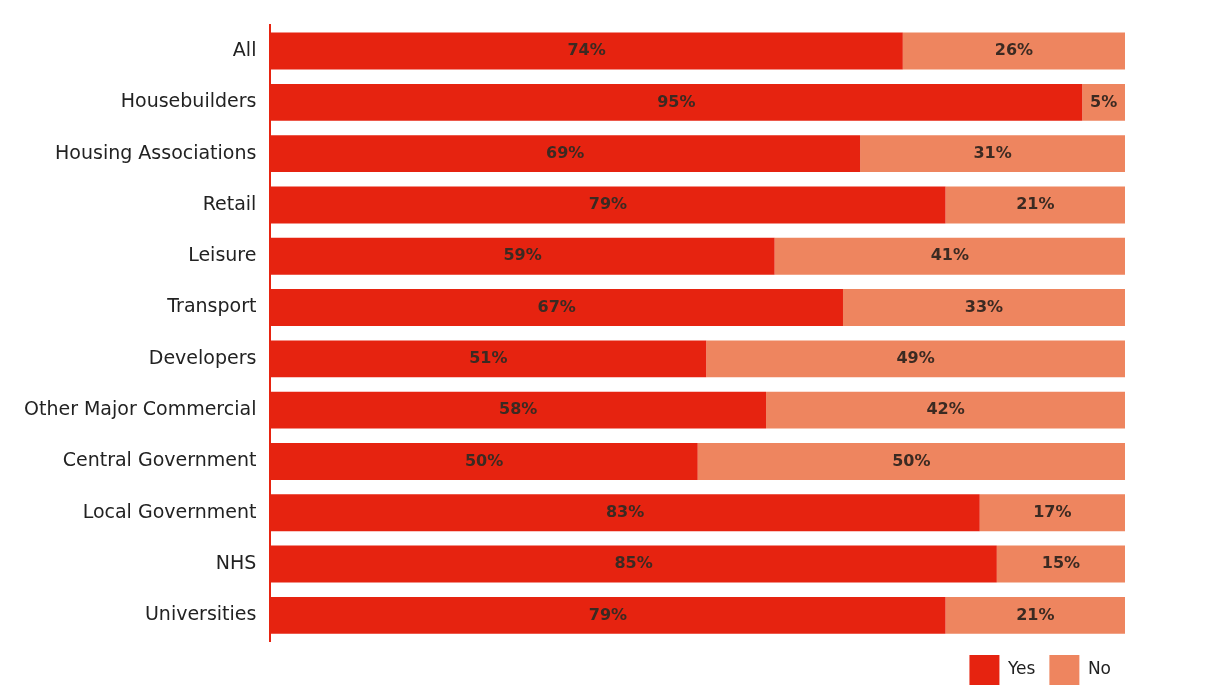  What do you see at coordinates (518, 409) in the screenshot?
I see `data-label: 58%` at bounding box center [518, 409].